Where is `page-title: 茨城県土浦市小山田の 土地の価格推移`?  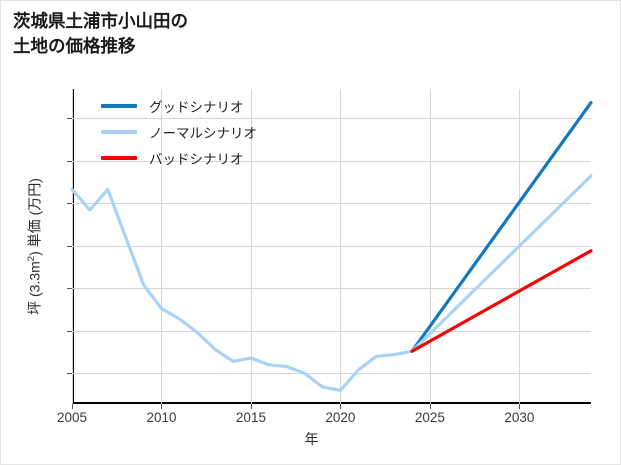
page-title: 茨城県土浦市小山田の 土地の価格推移 is located at coordinates (100, 33).